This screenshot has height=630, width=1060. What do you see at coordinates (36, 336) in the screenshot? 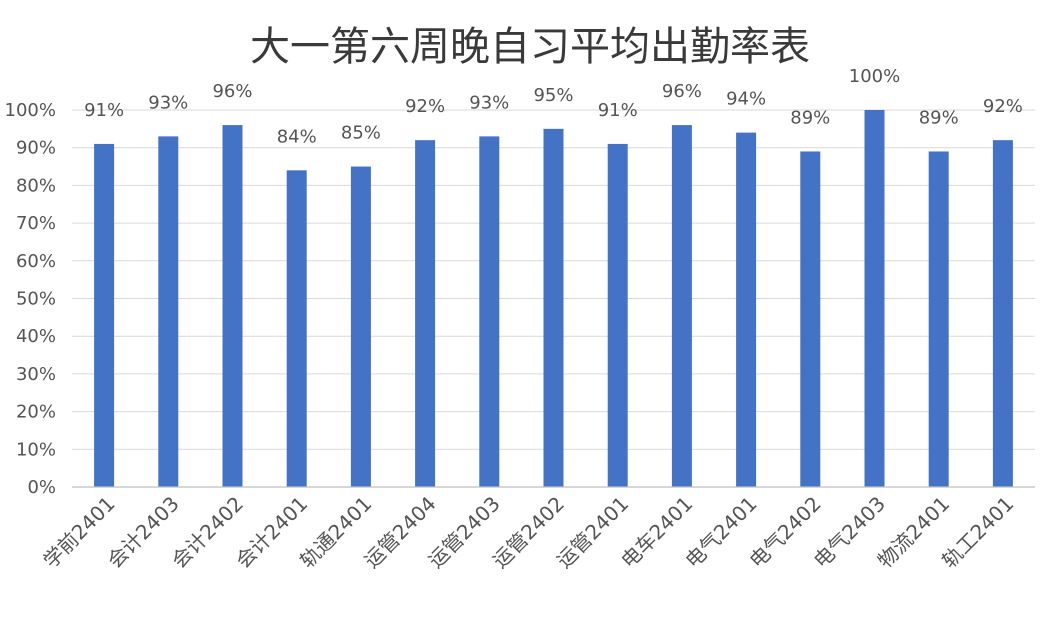
I see `y-tick-label: 40%` at bounding box center [36, 336].